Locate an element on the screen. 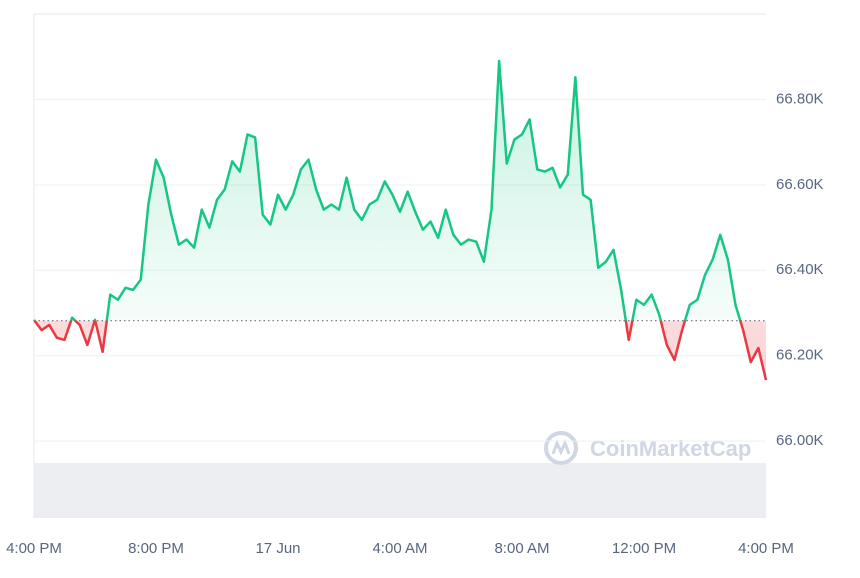 The height and width of the screenshot is (578, 860). watermark-logo is located at coordinates (561, 448).